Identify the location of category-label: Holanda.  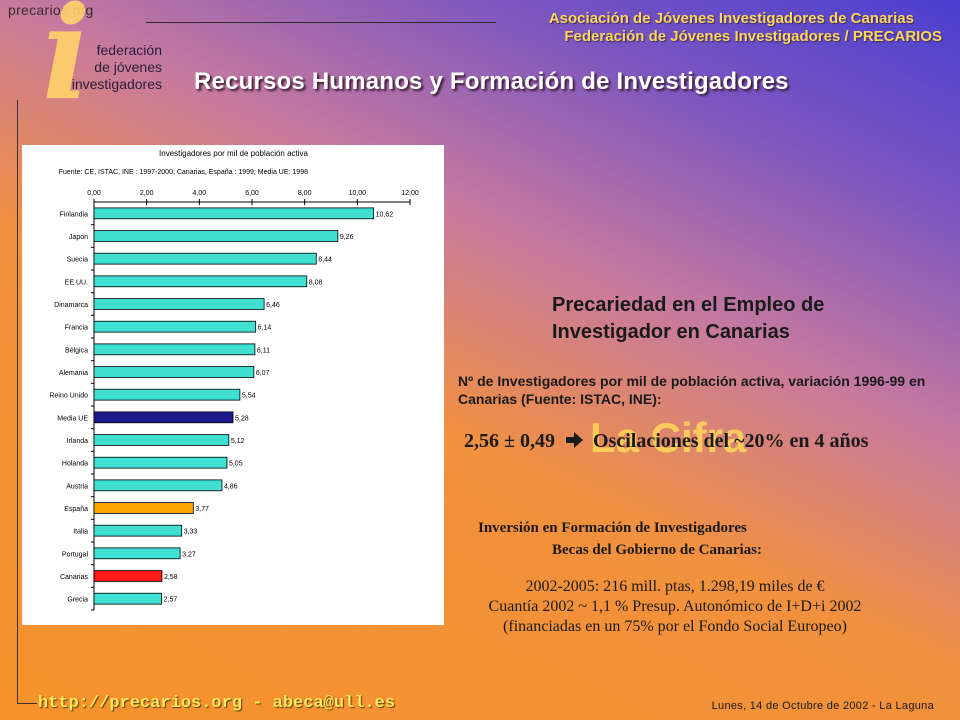
(75, 464).